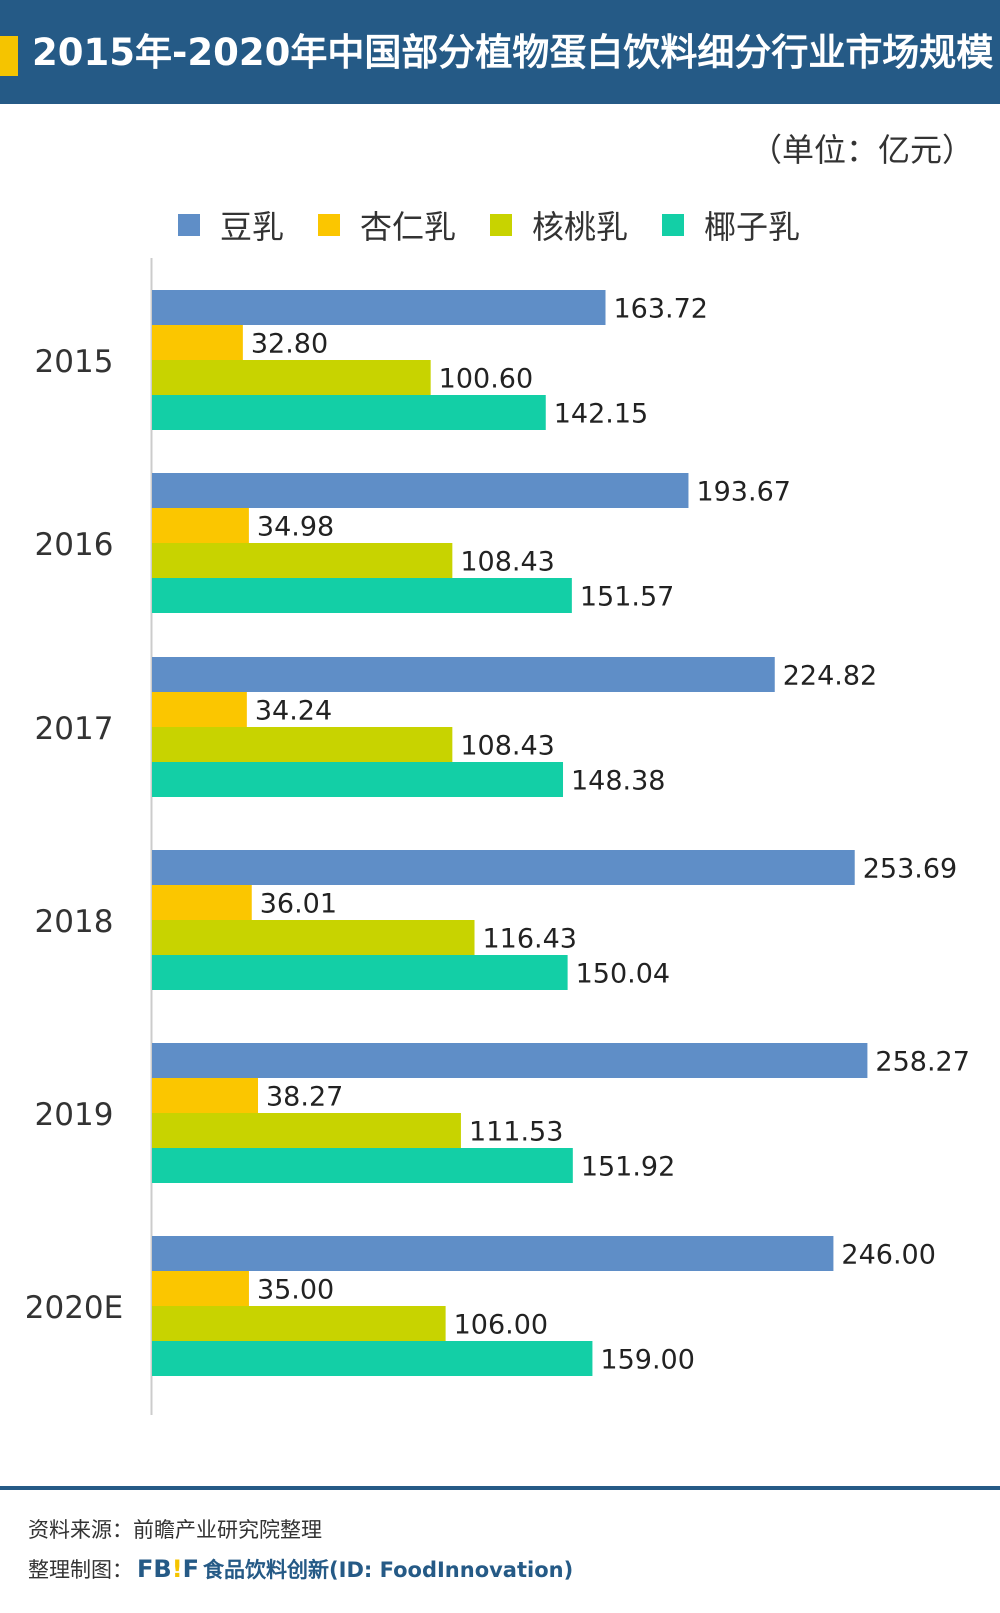  What do you see at coordinates (530, 939) in the screenshot?
I see `data-label: 116.43` at bounding box center [530, 939].